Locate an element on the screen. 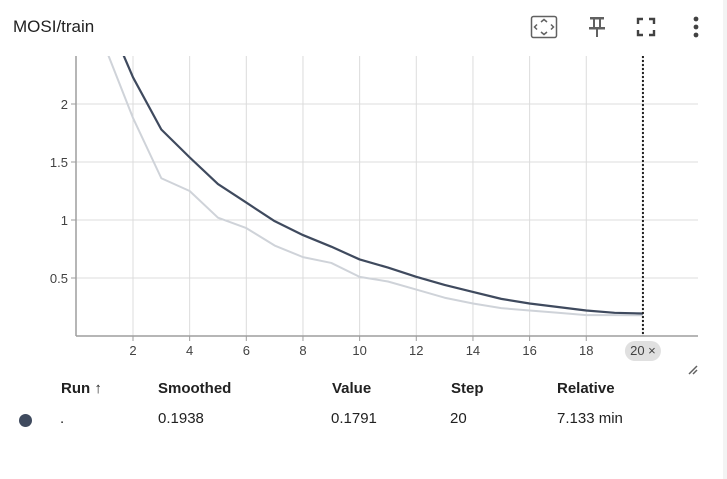  pin-button is located at coordinates (597, 27).